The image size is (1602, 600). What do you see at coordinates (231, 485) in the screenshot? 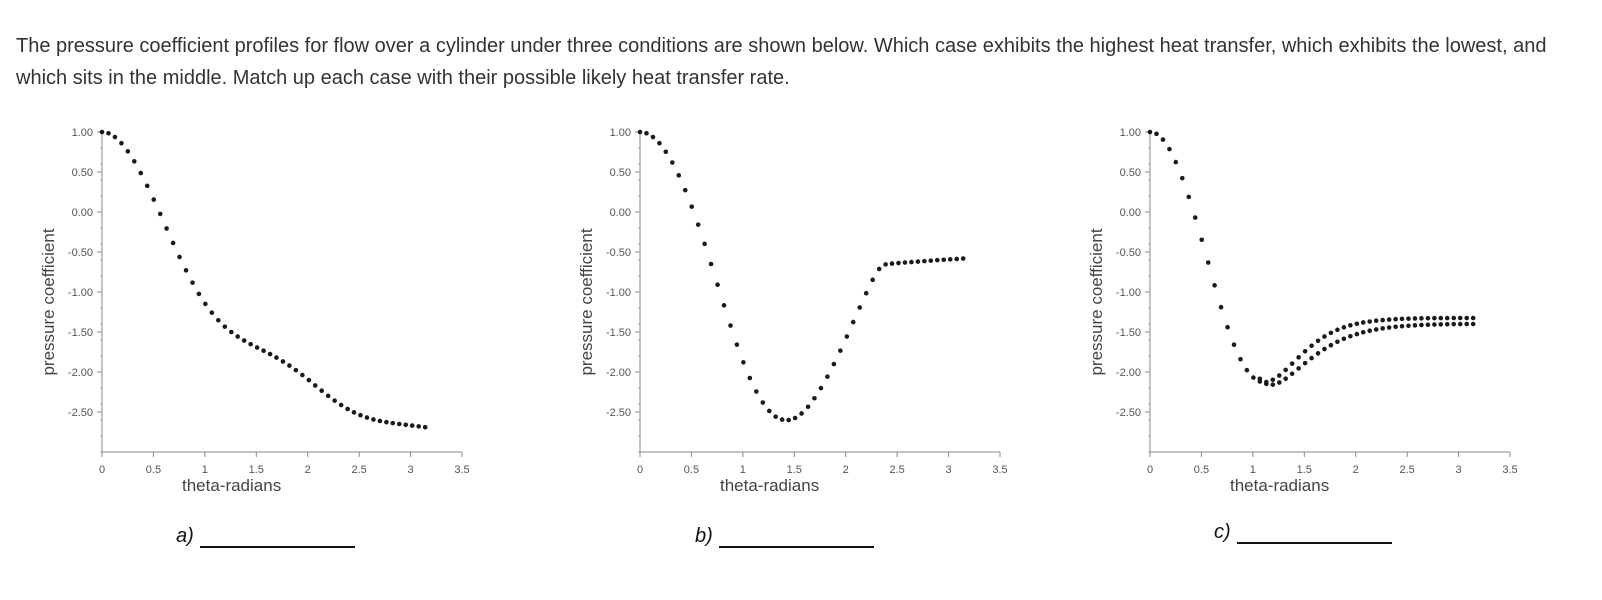
I see `x-axis-title: theta-radians` at bounding box center [231, 485].